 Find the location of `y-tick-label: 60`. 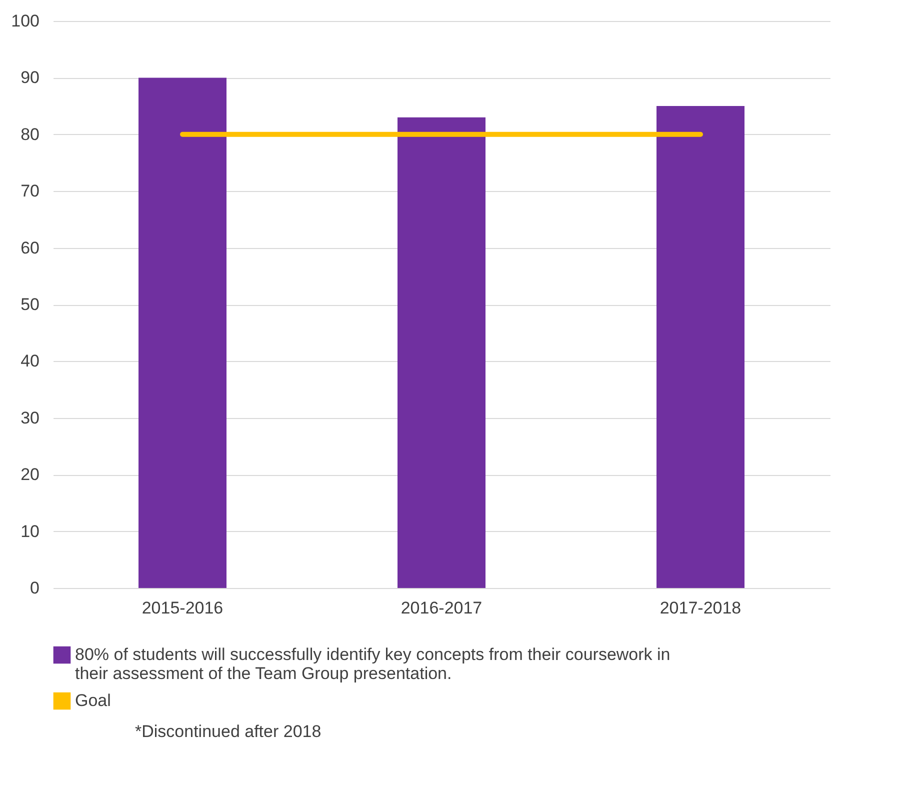

y-tick-label: 60 is located at coordinates (30, 248).